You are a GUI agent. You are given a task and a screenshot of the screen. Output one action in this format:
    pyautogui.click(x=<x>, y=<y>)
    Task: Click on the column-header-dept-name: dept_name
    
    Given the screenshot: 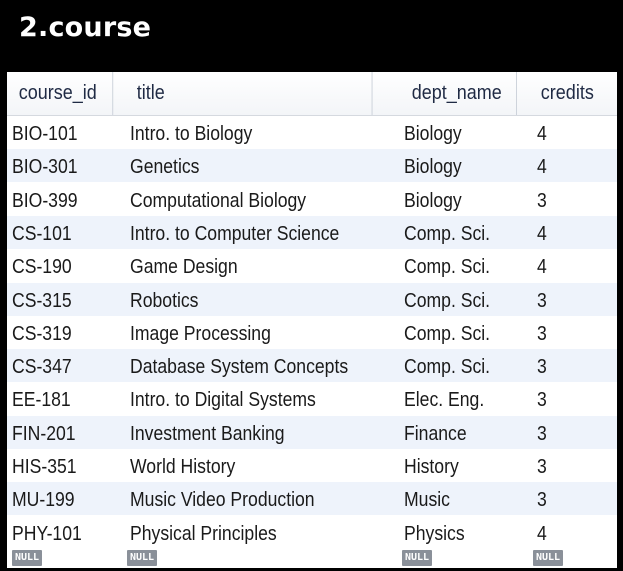 What is the action you would take?
    pyautogui.click(x=458, y=93)
    